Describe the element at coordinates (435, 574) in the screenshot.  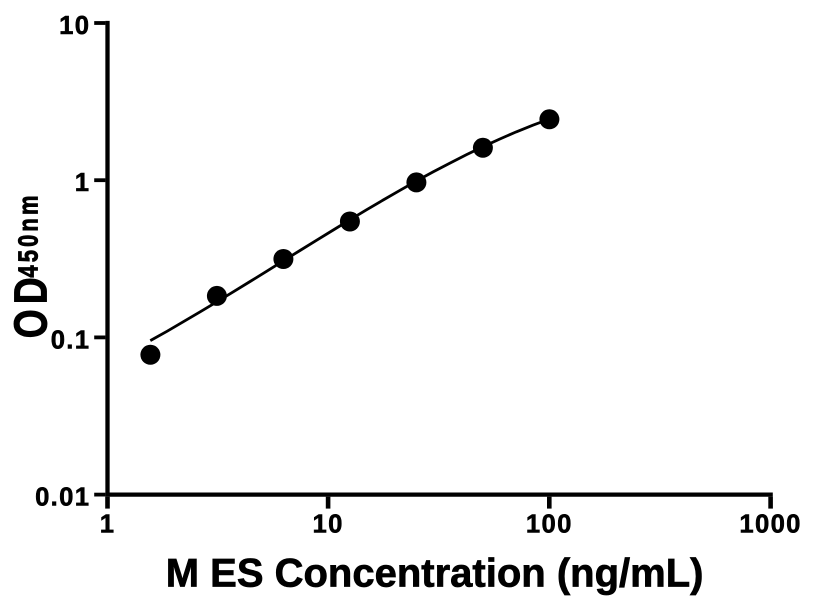
I see `svg-text: M ES Concentration (ng/mL)` at that location.